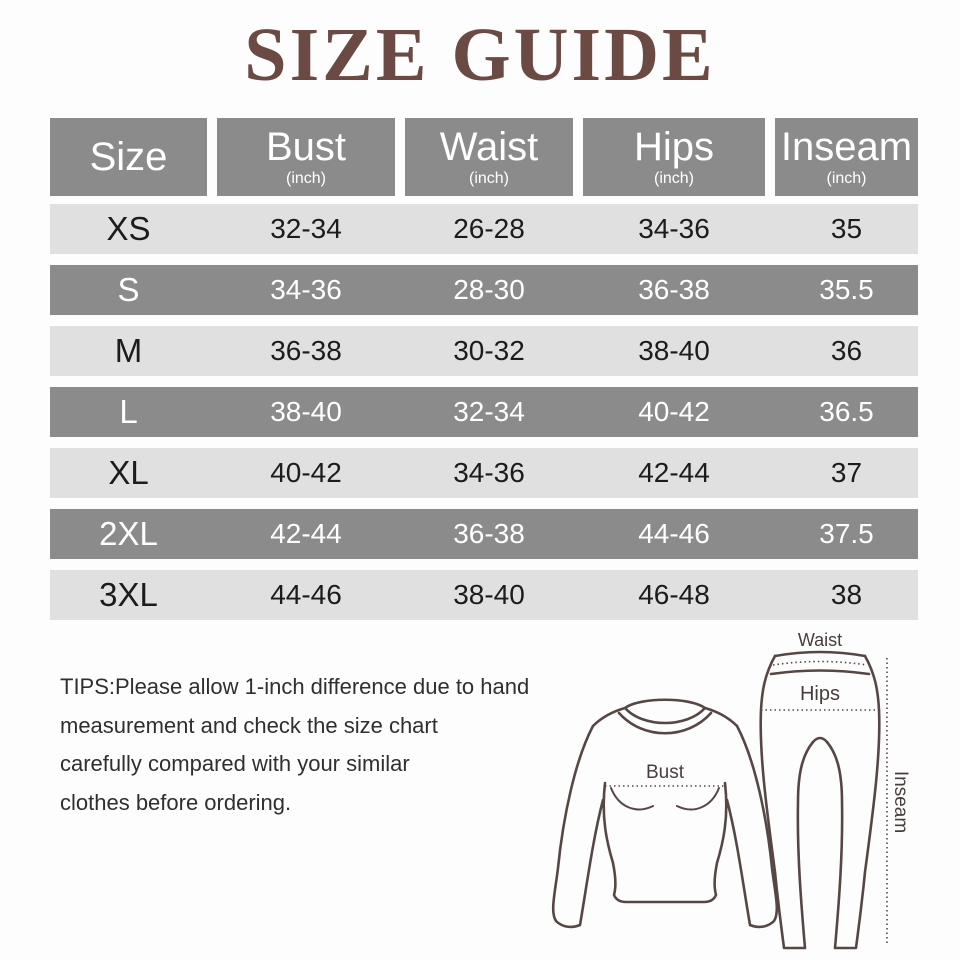 The height and width of the screenshot is (960, 960). What do you see at coordinates (820, 694) in the screenshot?
I see `hips-label: Hips` at bounding box center [820, 694].